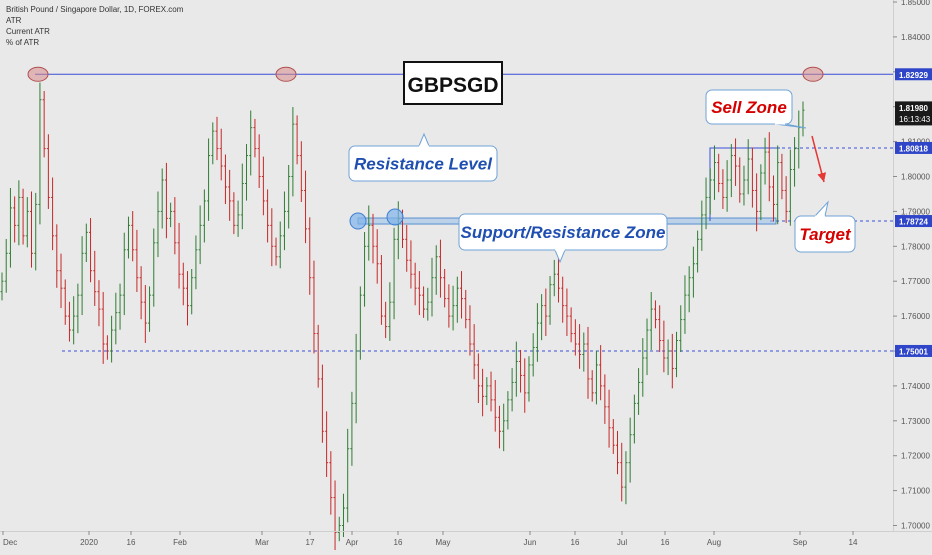  What do you see at coordinates (423, 164) in the screenshot?
I see `resistance-callout-label: Resistance Level` at bounding box center [423, 164].